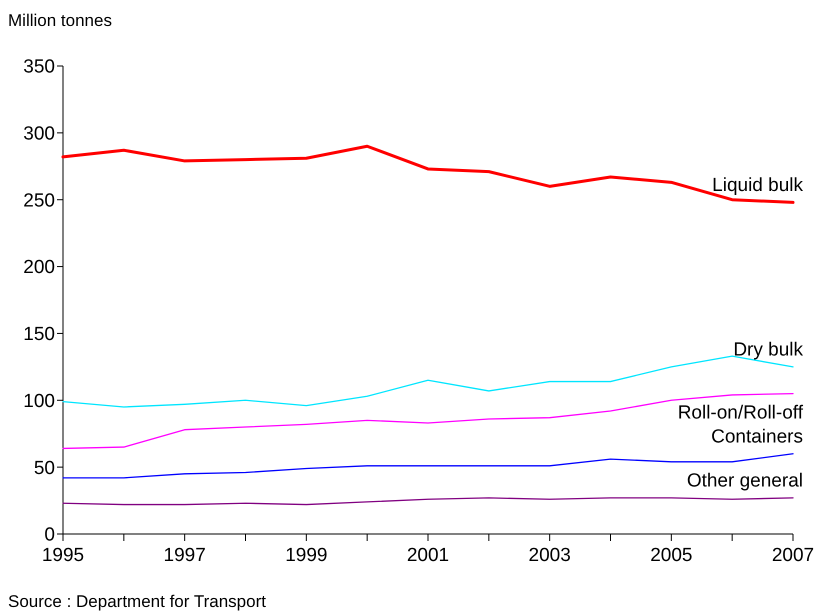  Describe the element at coordinates (44, 468) in the screenshot. I see `y-tick-label: 50` at that location.